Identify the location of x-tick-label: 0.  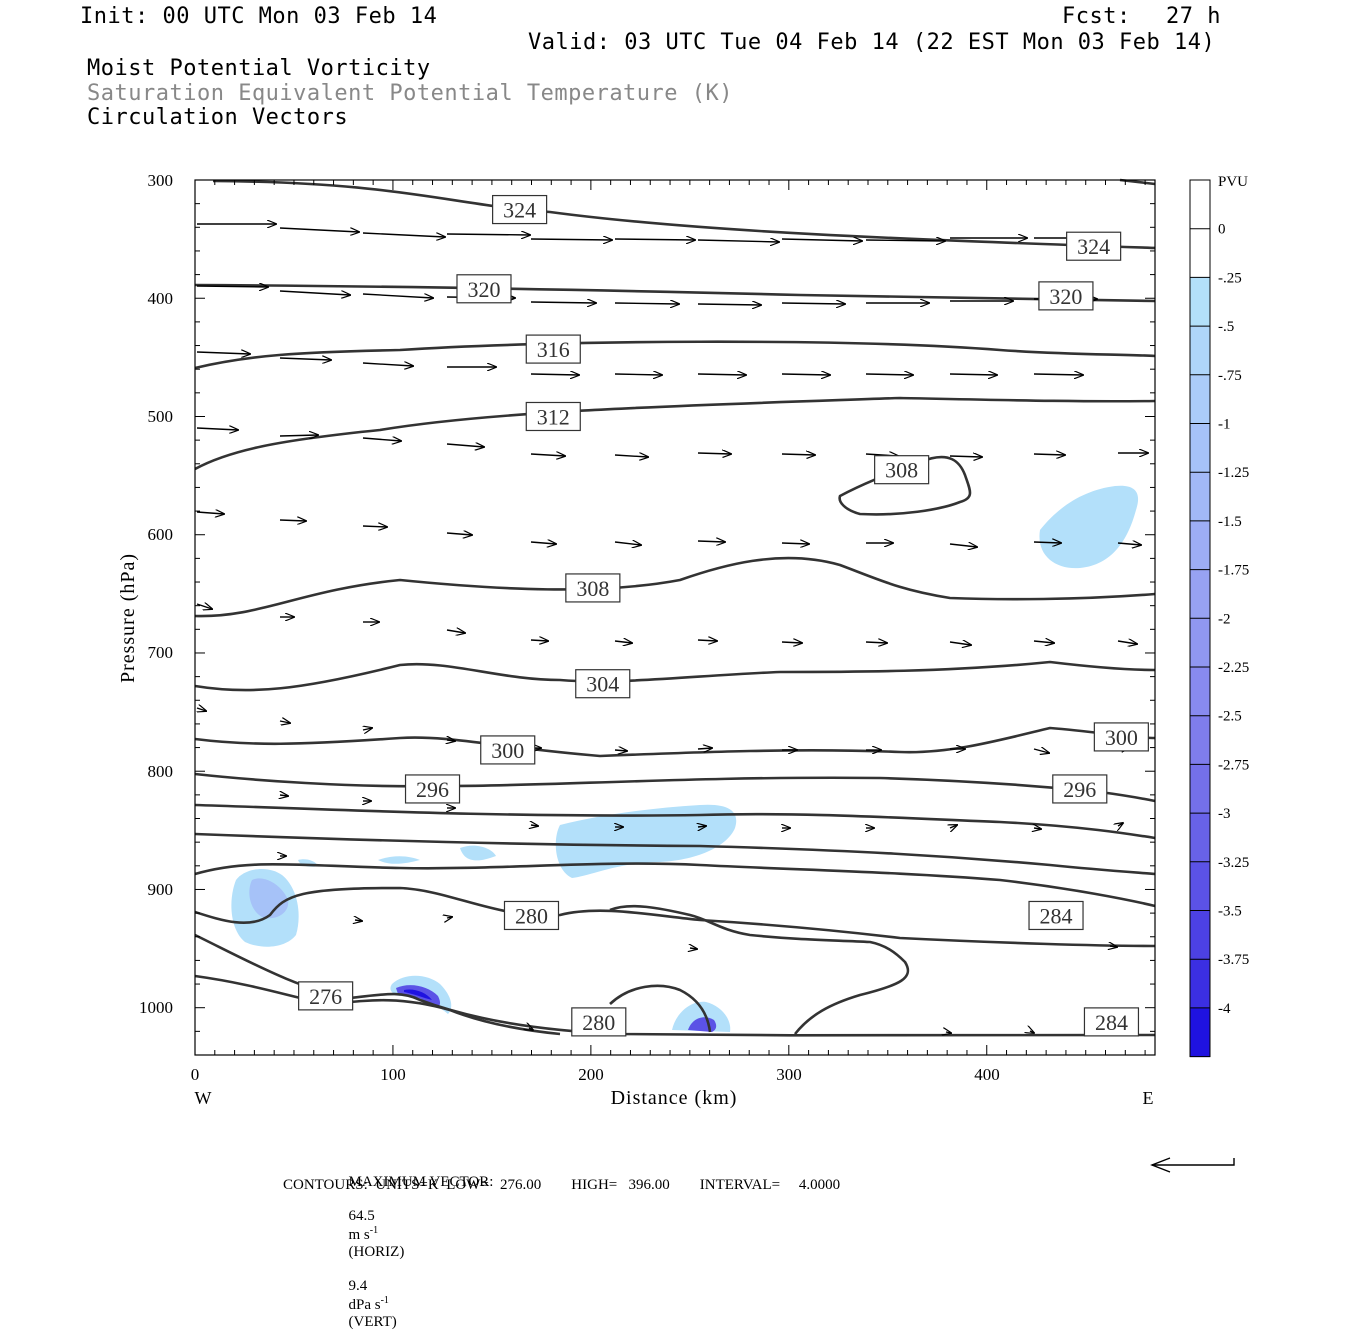
(195, 1074).